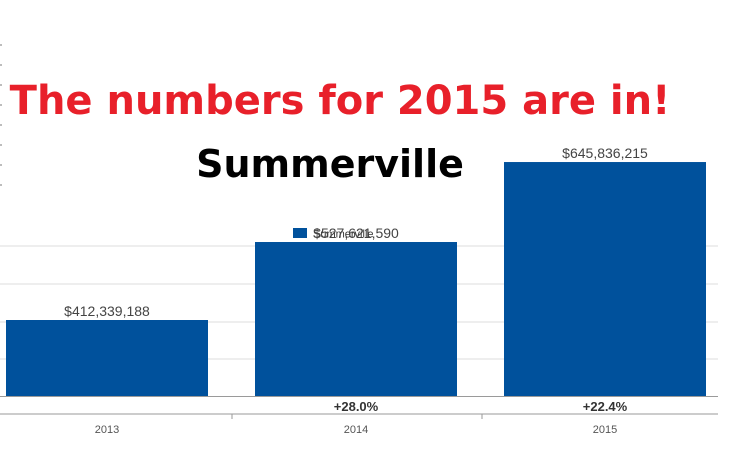 The height and width of the screenshot is (460, 732). Describe the element at coordinates (107, 311) in the screenshot. I see `data-label-2013: $412,339,188` at that location.